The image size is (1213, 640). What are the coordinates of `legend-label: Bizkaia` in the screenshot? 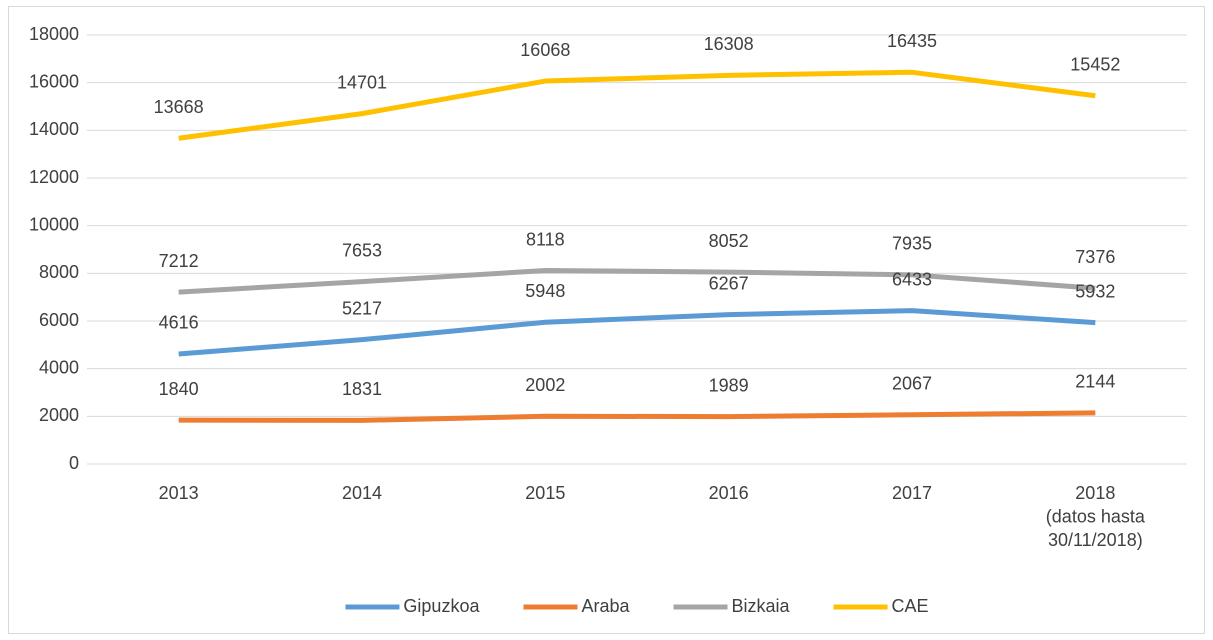 It's located at (761, 606).